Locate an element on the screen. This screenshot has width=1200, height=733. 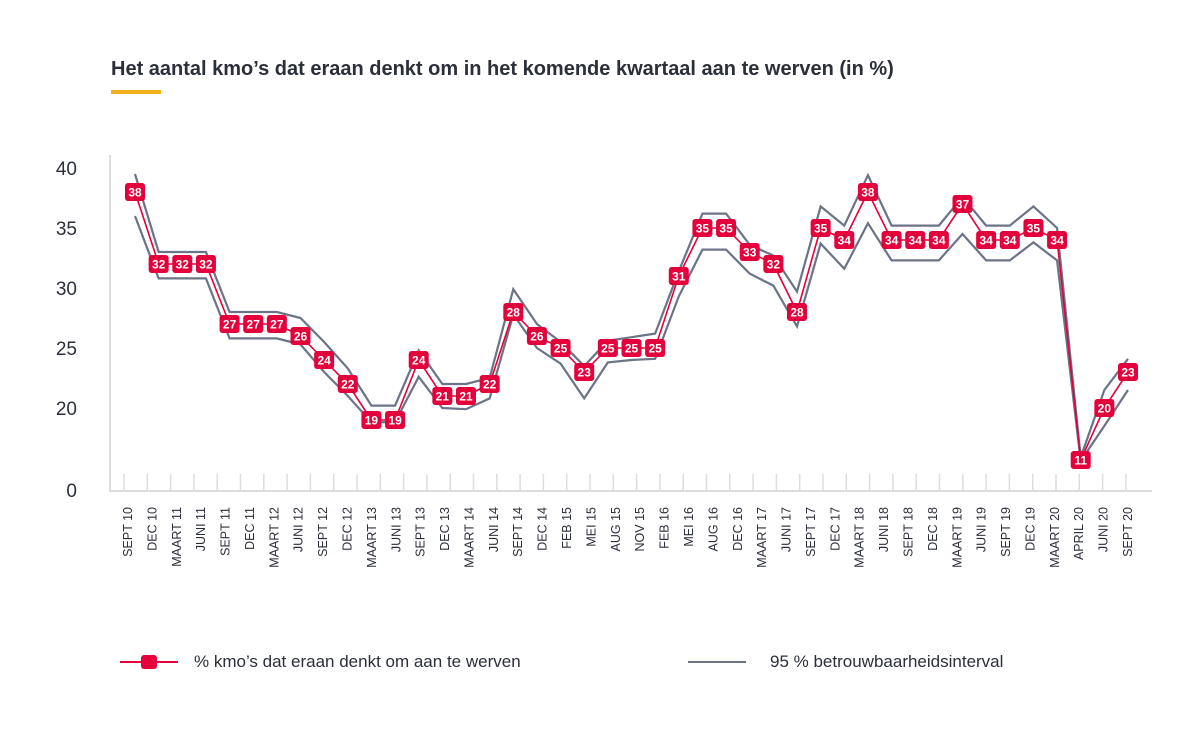
data-label: 20 is located at coordinates (1105, 409).